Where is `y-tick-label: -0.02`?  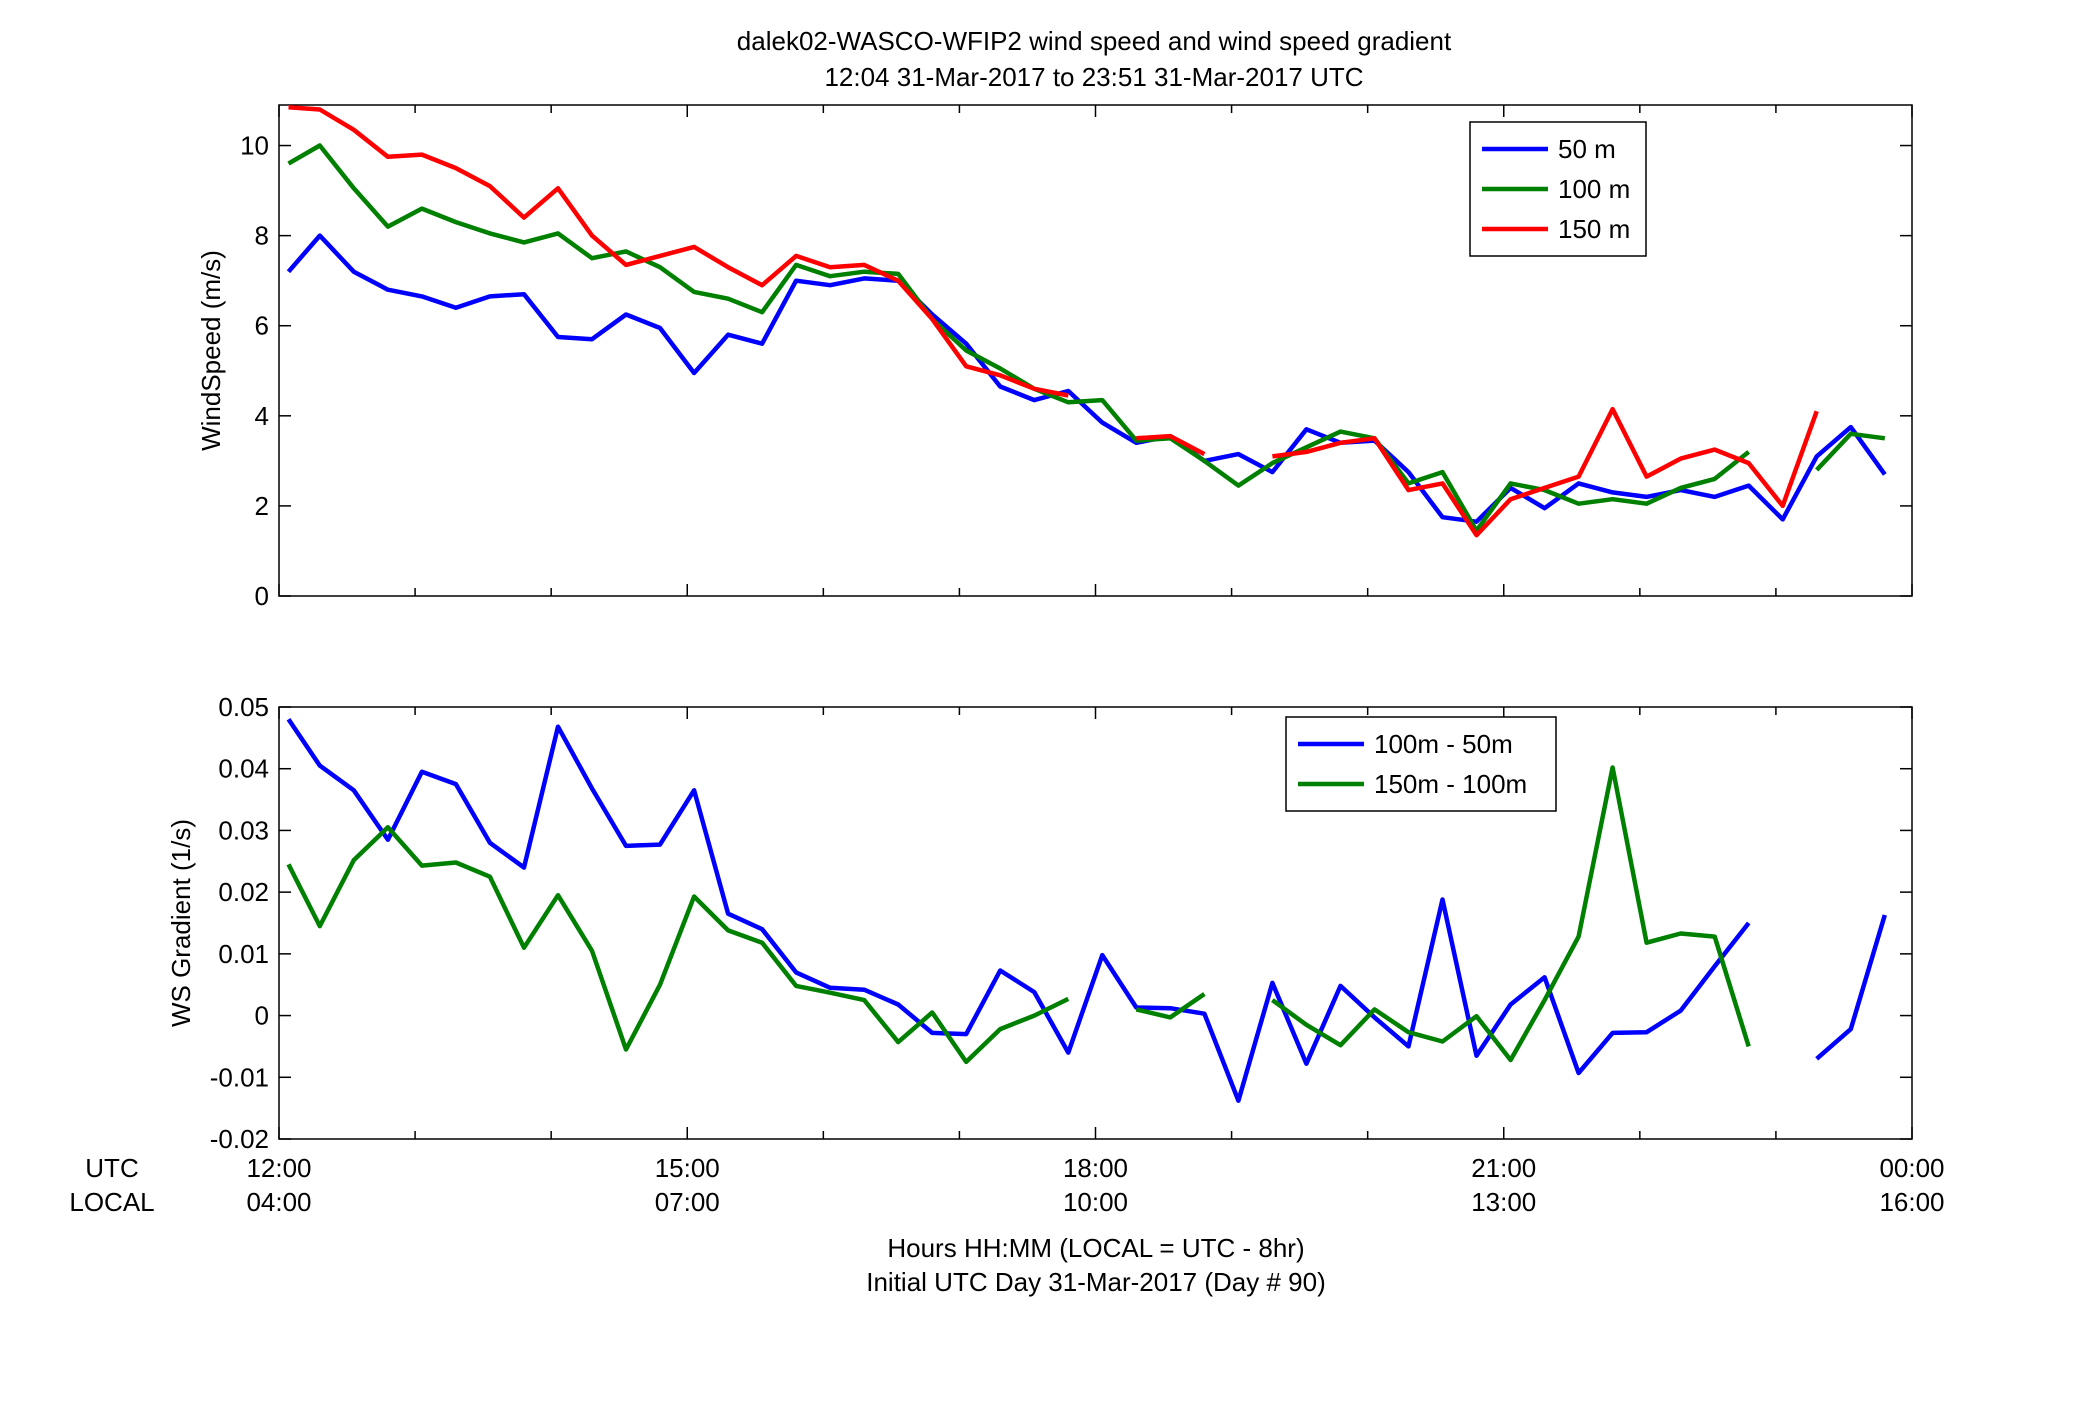
y-tick-label: -0.02 is located at coordinates (239, 1139).